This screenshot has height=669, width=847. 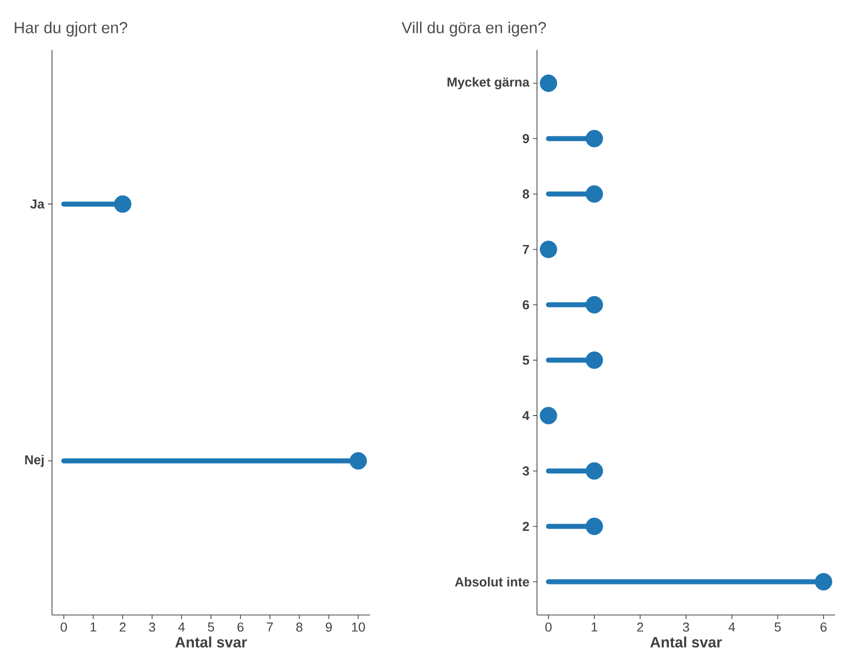 What do you see at coordinates (269, 627) in the screenshot?
I see `x-tick-label: 7` at bounding box center [269, 627].